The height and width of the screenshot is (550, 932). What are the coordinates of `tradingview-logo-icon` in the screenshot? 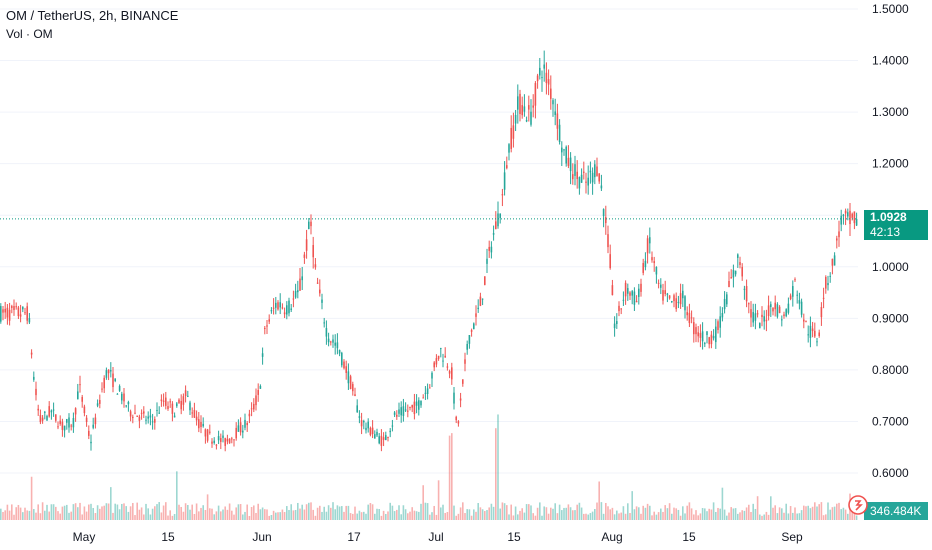 It's located at (858, 505).